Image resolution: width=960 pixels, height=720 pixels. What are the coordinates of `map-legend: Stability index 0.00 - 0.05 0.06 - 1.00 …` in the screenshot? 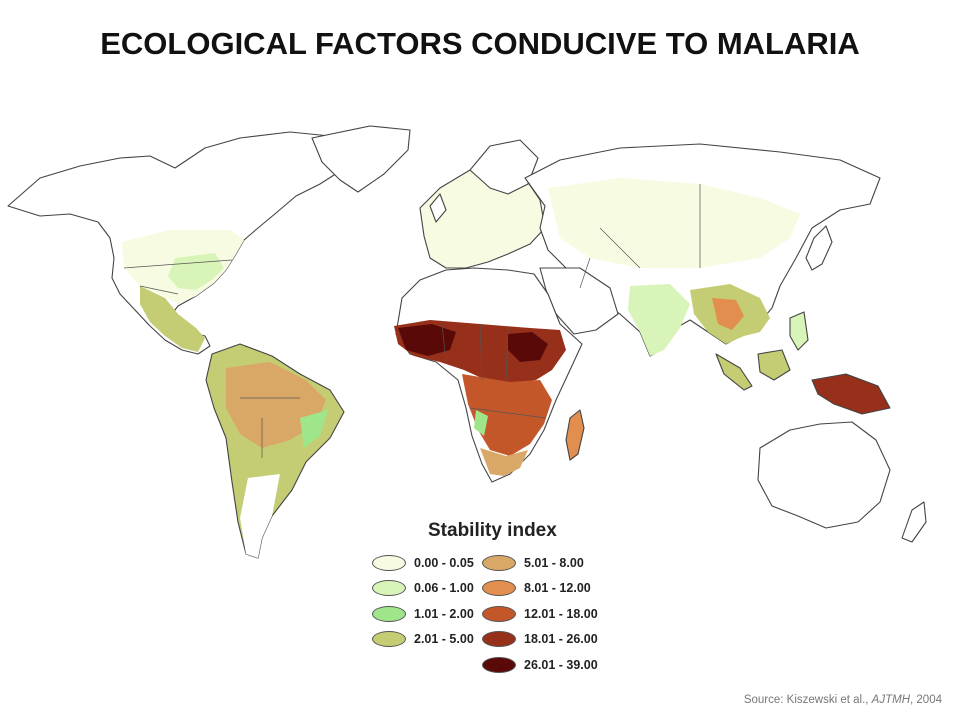 It's located at (497, 595).